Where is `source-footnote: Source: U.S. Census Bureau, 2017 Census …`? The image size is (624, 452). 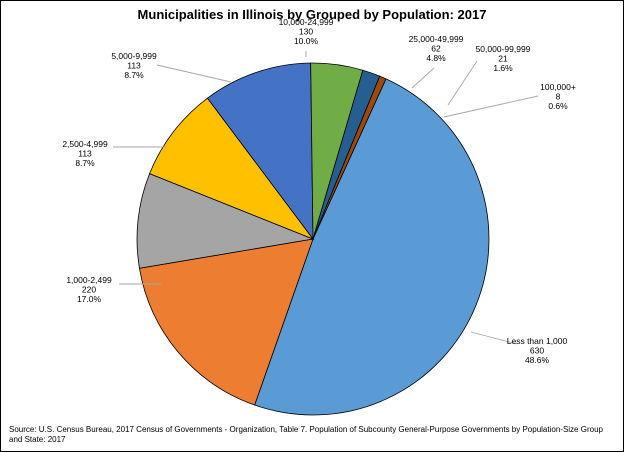 source-footnote: Source: U.S. Census Bureau, 2017 Census … is located at coordinates (306, 434).